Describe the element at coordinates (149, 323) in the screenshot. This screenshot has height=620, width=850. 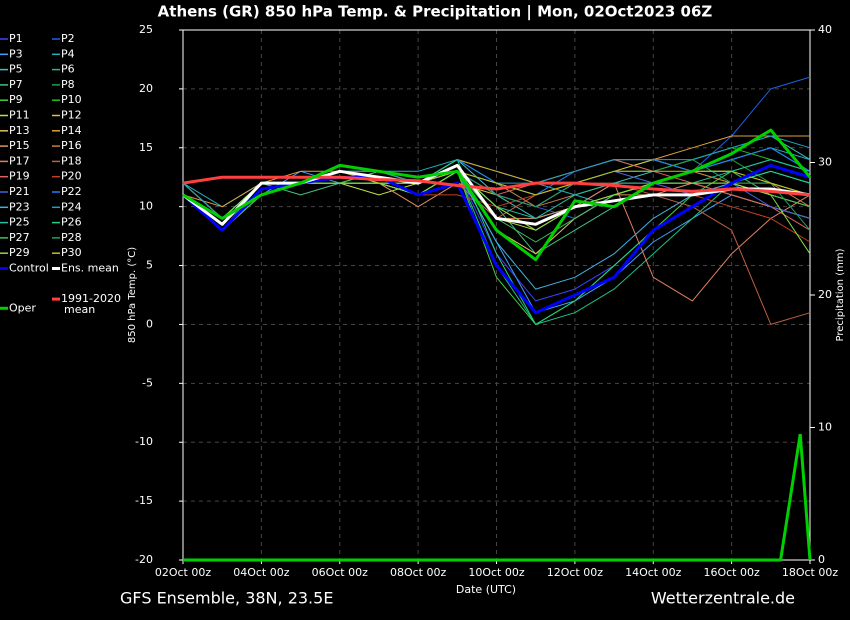
I see `y-tick-label: 0` at that location.